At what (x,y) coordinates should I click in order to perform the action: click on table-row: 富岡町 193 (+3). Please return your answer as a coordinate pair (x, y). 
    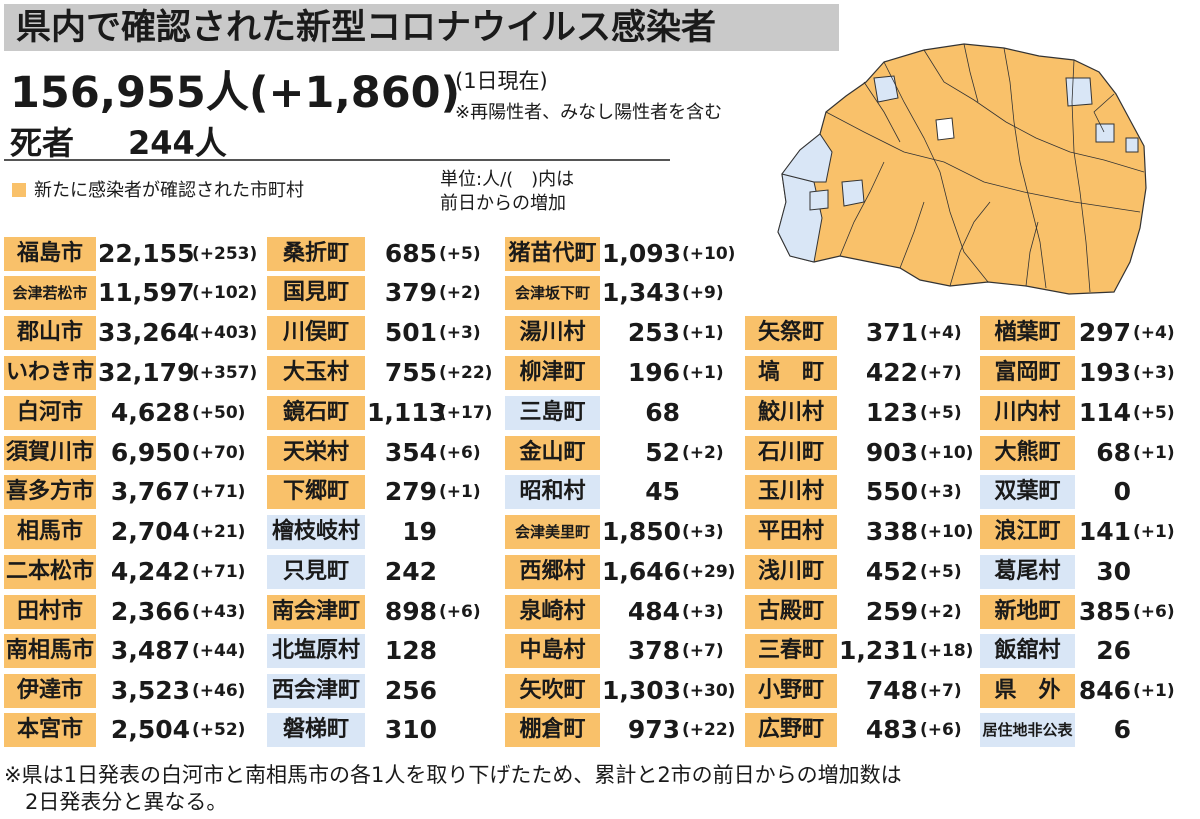
    Looking at the image, I should click on (1090, 373).